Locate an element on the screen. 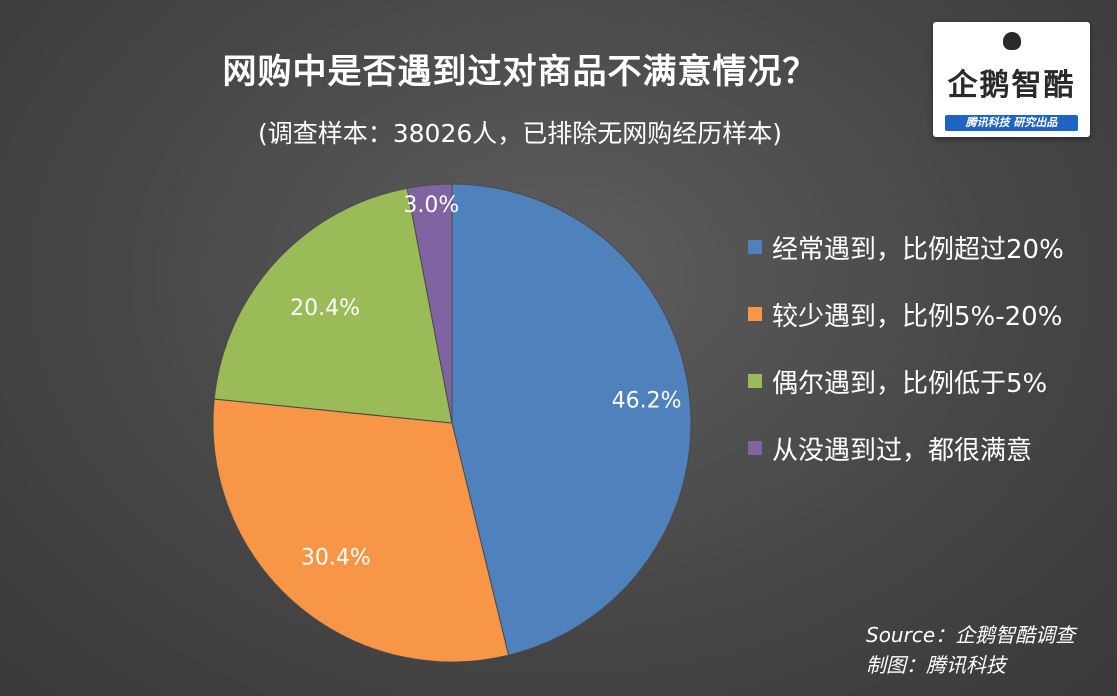  legend-item: 从没遇到过，都很满意 is located at coordinates (906, 448).